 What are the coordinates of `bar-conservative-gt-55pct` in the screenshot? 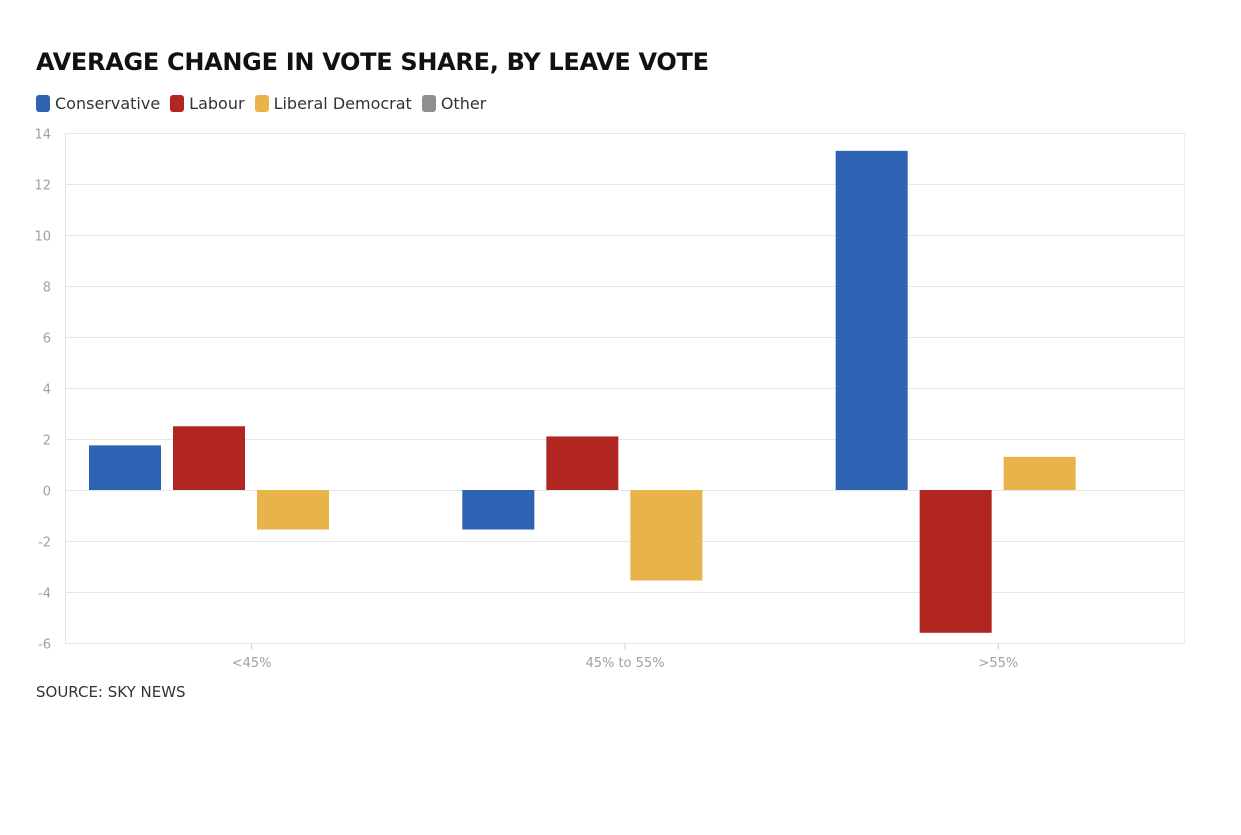 It's located at (871, 320).